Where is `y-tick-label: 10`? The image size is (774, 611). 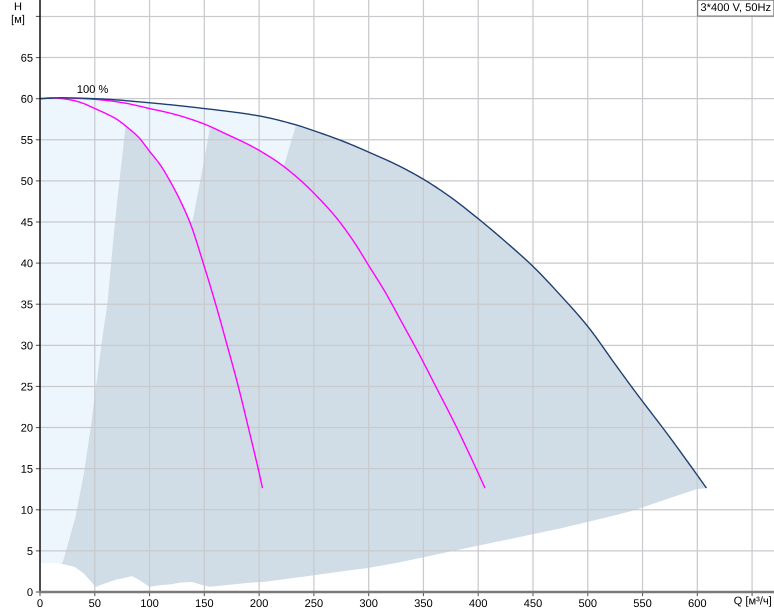 y-tick-label: 10 is located at coordinates (27, 510).